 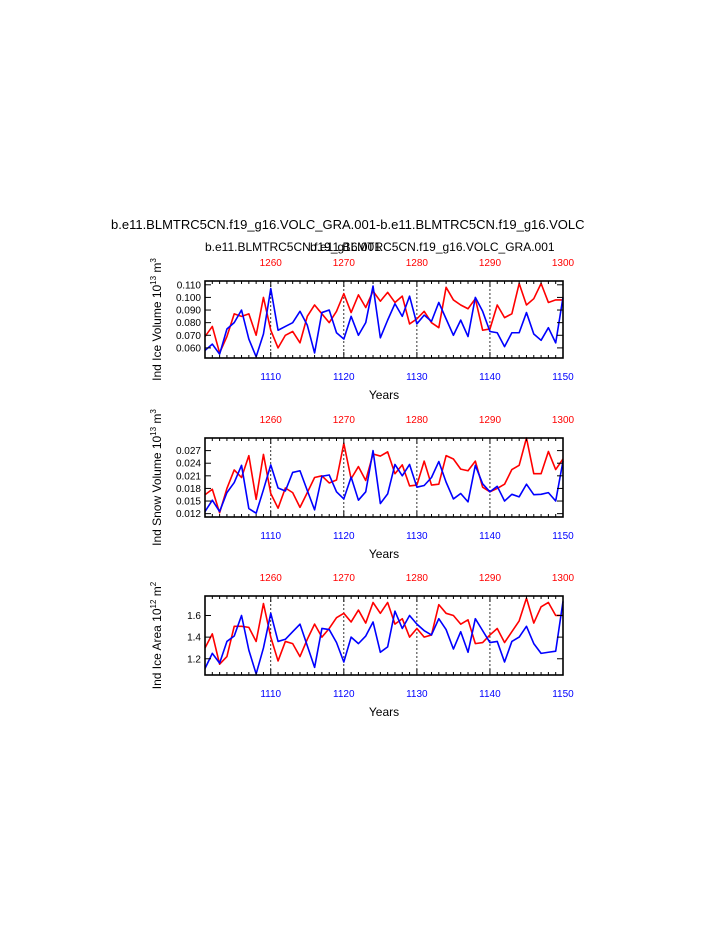 What do you see at coordinates (189, 285) in the screenshot?
I see `y-tick-label: 0.110` at bounding box center [189, 285].